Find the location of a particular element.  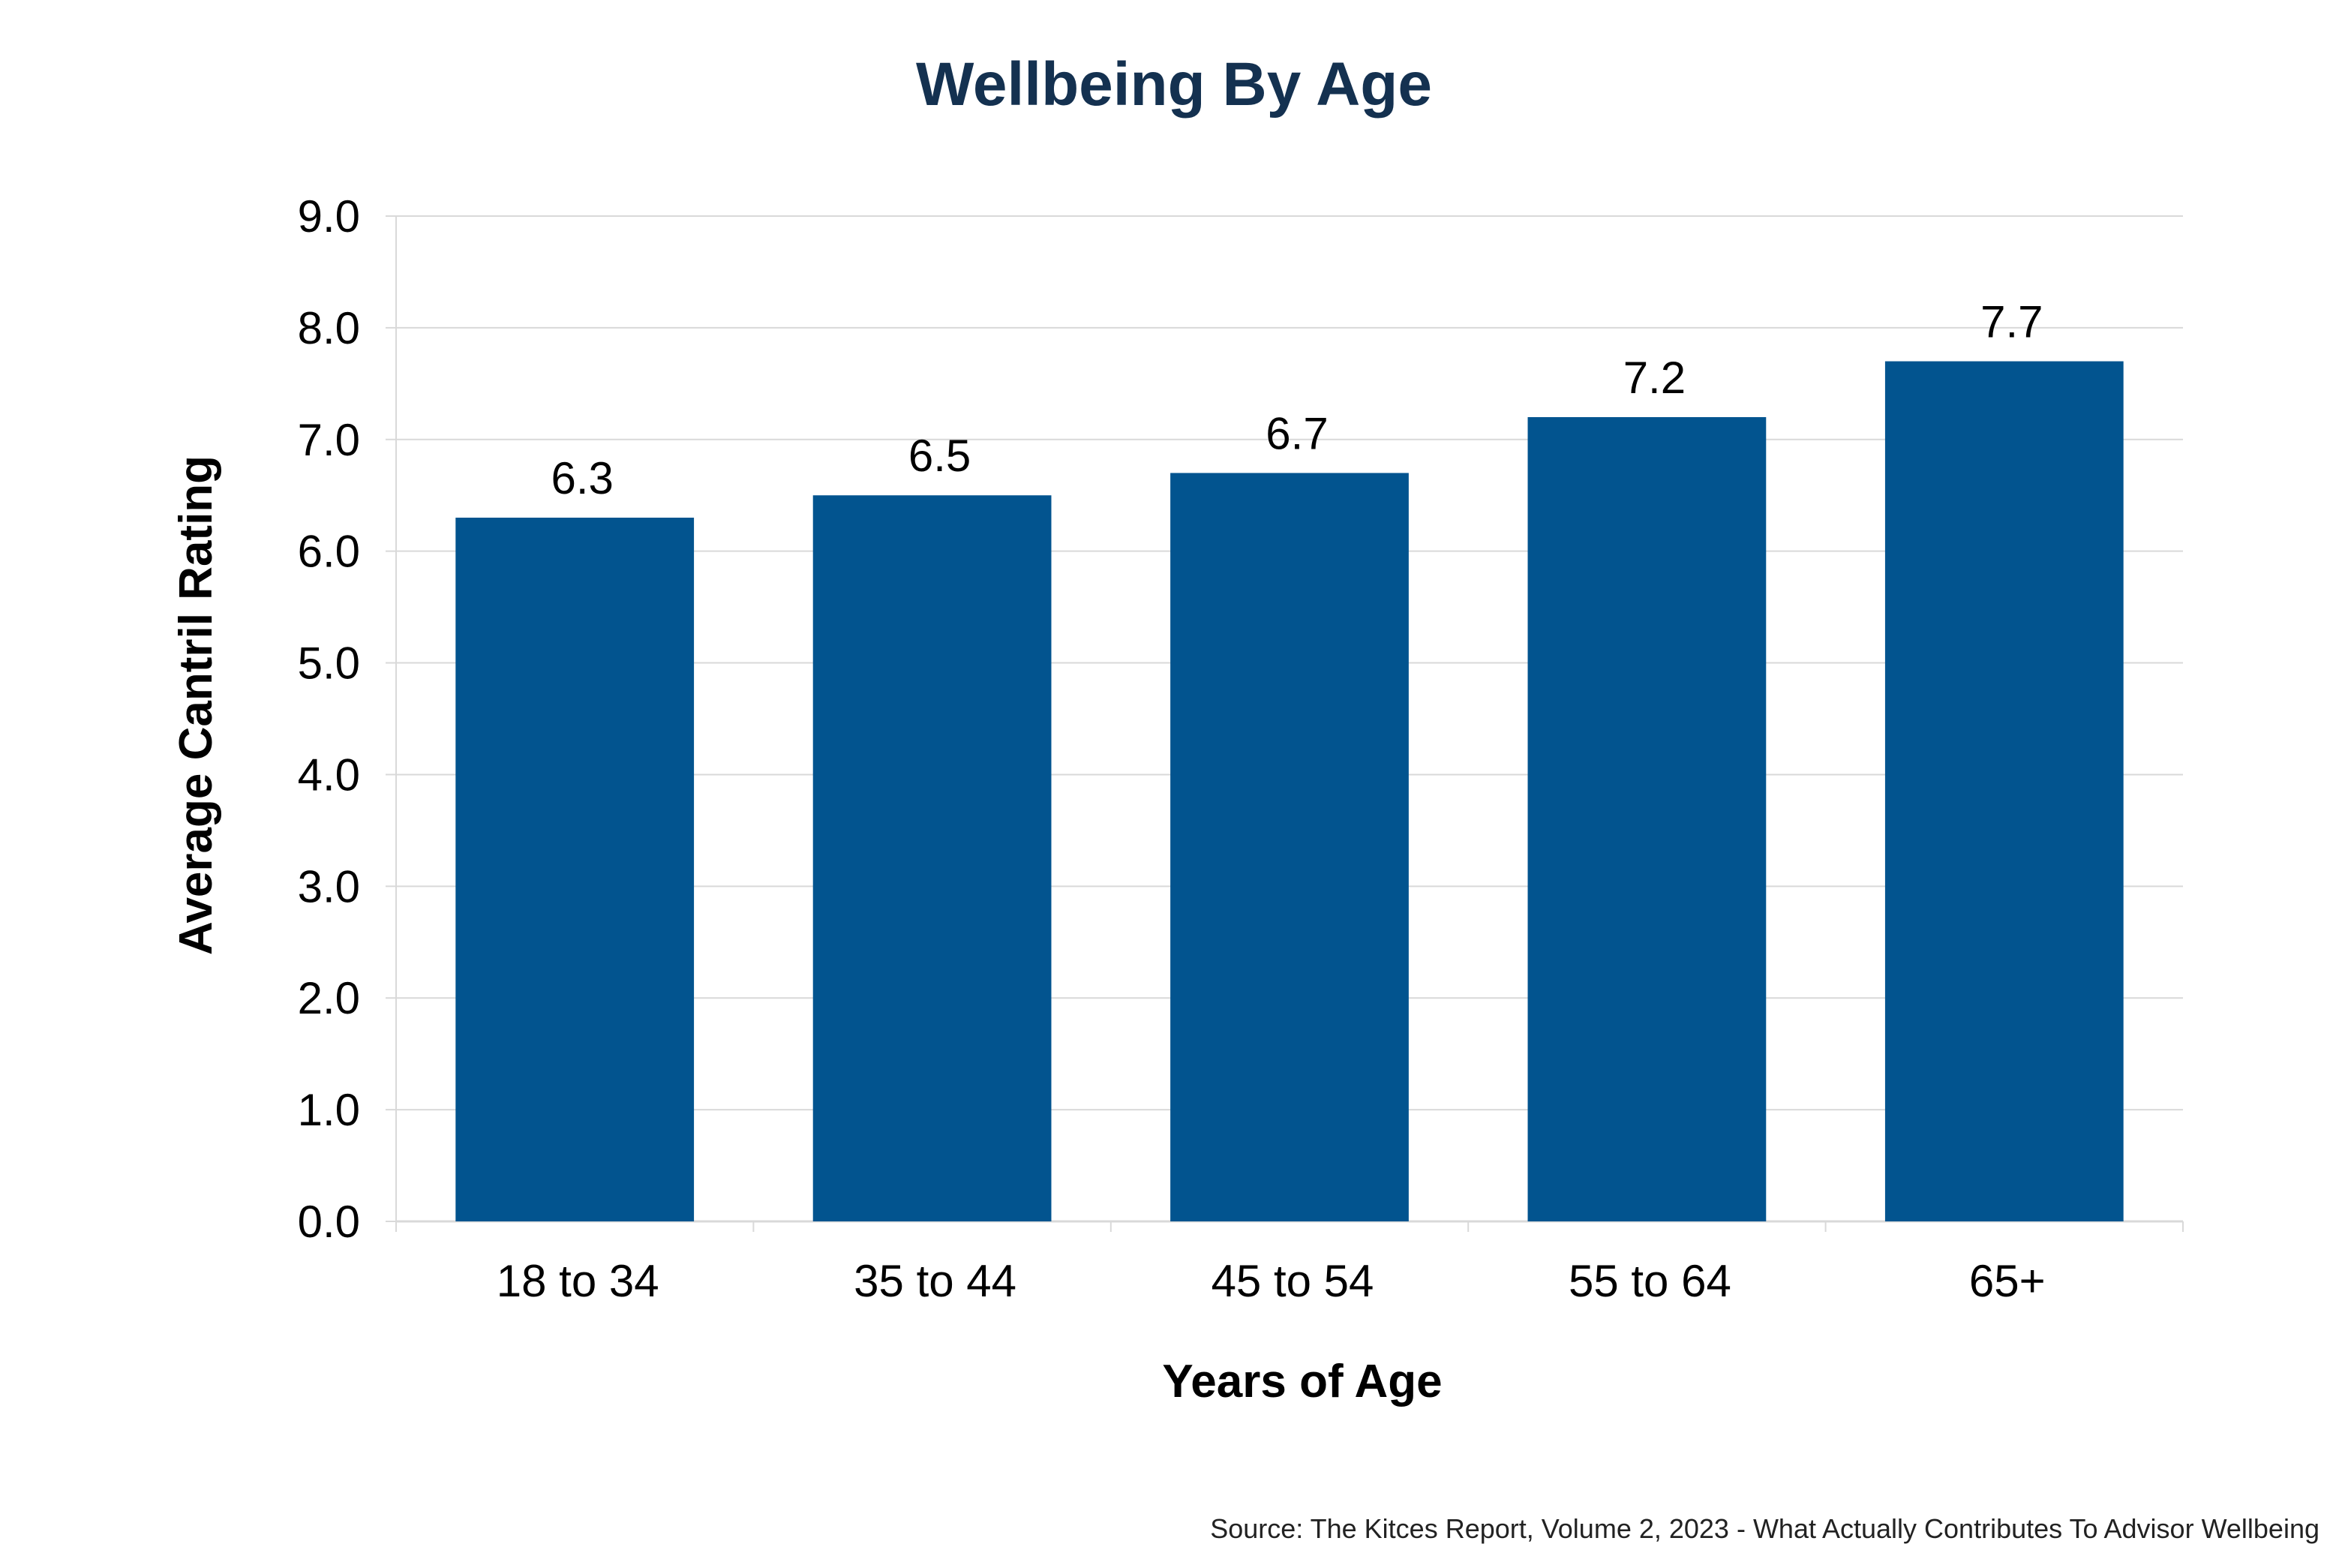

y-tick-label: 4.0 is located at coordinates (329, 774).